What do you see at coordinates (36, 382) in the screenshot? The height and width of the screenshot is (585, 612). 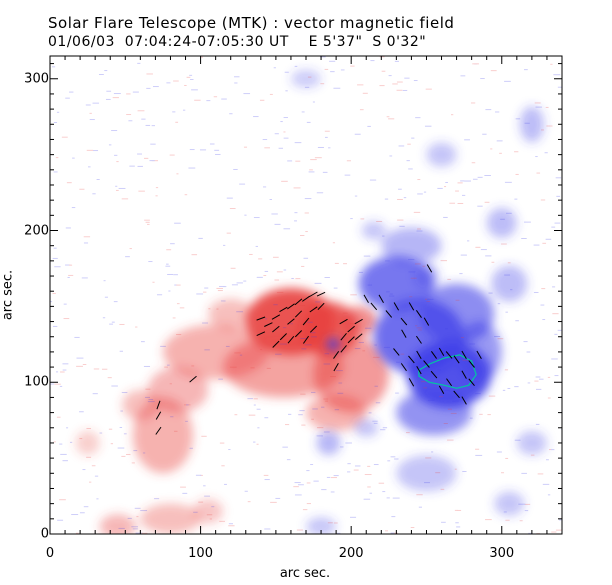 I see `y-tick-label: 100` at bounding box center [36, 382].